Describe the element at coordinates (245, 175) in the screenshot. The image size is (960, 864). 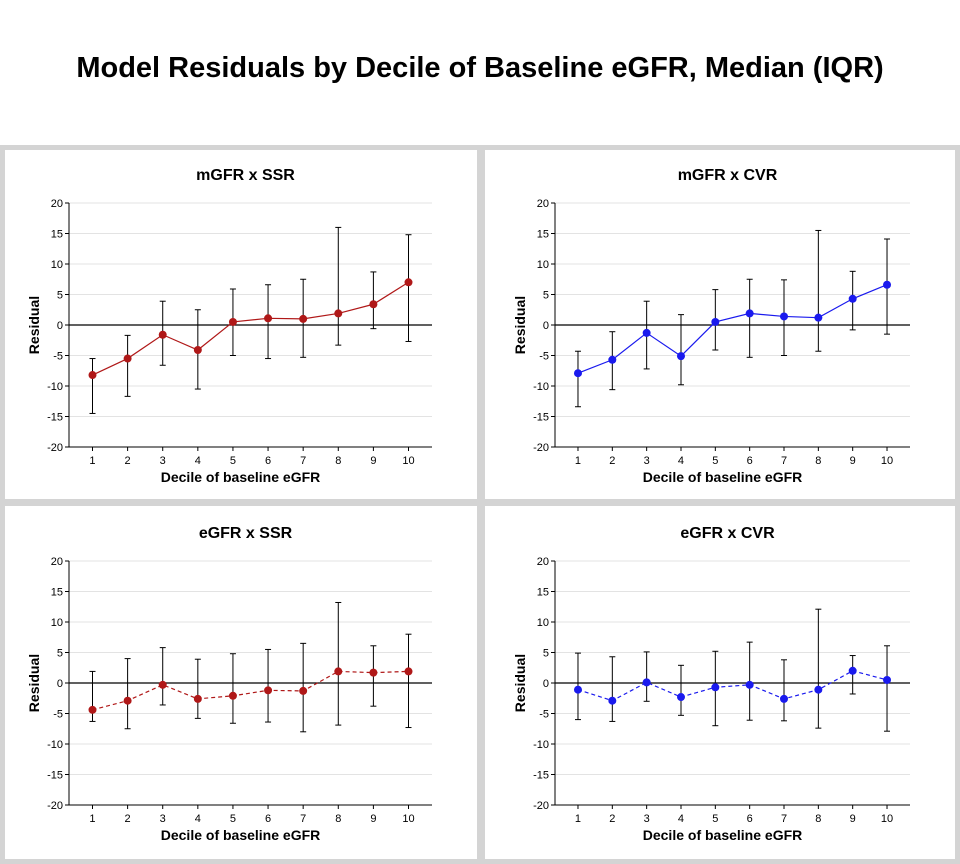
I see `panel-title: mGFR x SSR` at that location.